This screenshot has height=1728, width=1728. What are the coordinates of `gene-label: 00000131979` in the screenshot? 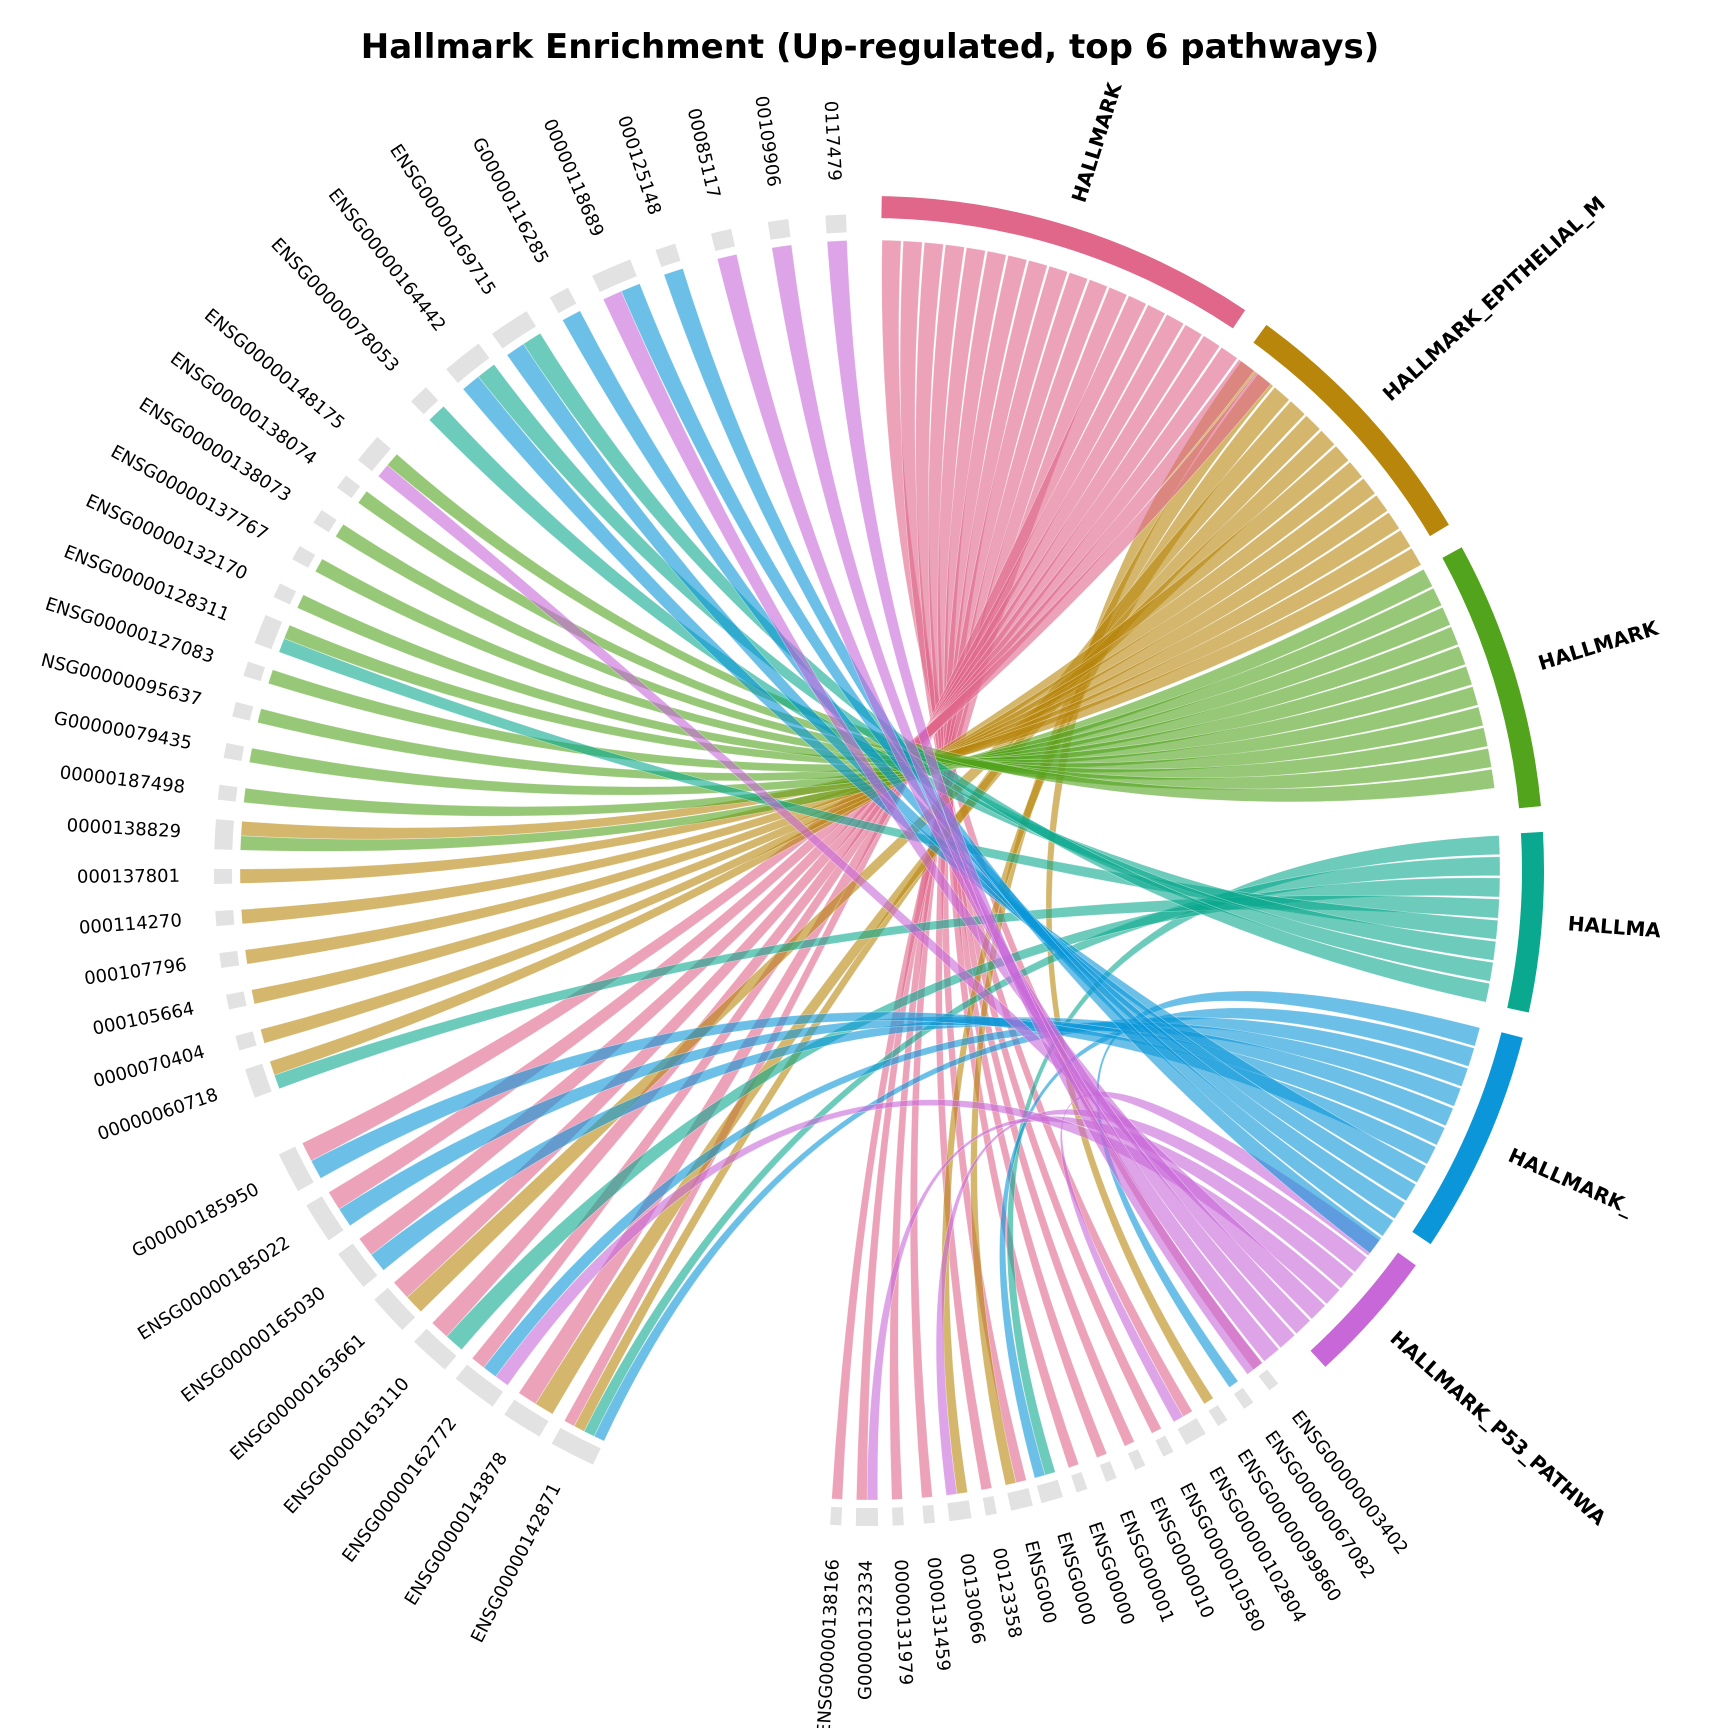 It's located at (903, 1622).